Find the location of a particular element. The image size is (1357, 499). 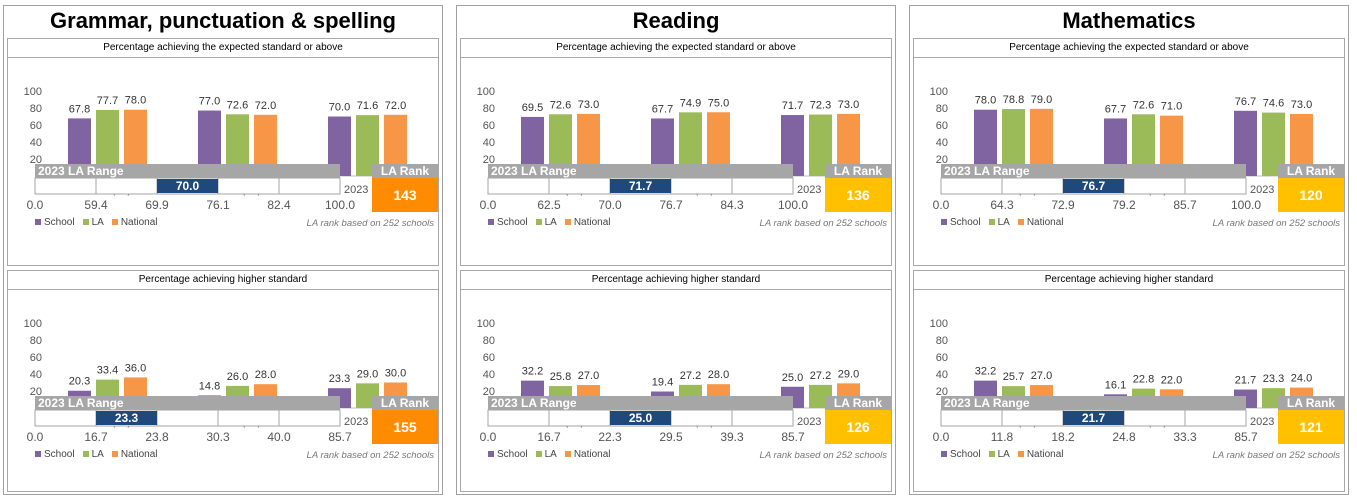

la-range-scale: 70.0 0.0 59.4 69.9 76.1 82.4 100.0 is located at coordinates (191, 194).